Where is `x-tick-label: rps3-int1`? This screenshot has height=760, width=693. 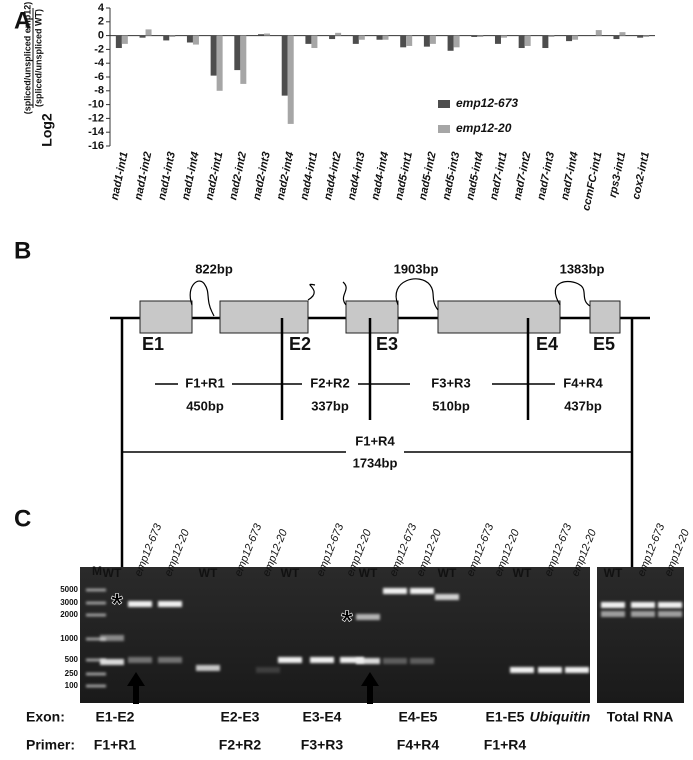 x-tick-label: rps3-int1 is located at coordinates (617, 175).